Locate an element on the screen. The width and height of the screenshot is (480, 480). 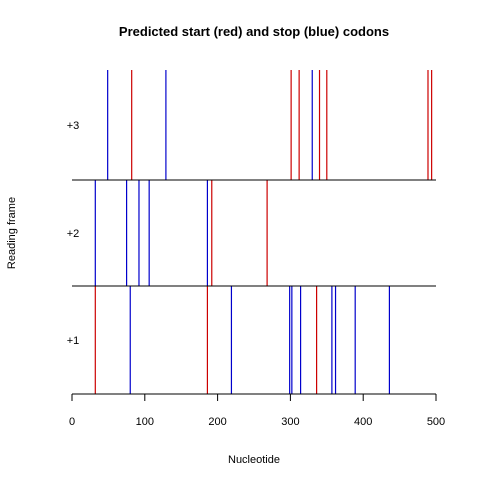
x-tick-label: 400 is located at coordinates (363, 422).